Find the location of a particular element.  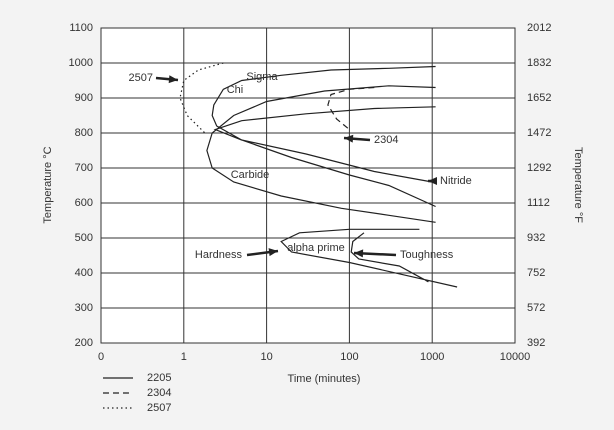

y2-tick-label: 1472 is located at coordinates (539, 133).